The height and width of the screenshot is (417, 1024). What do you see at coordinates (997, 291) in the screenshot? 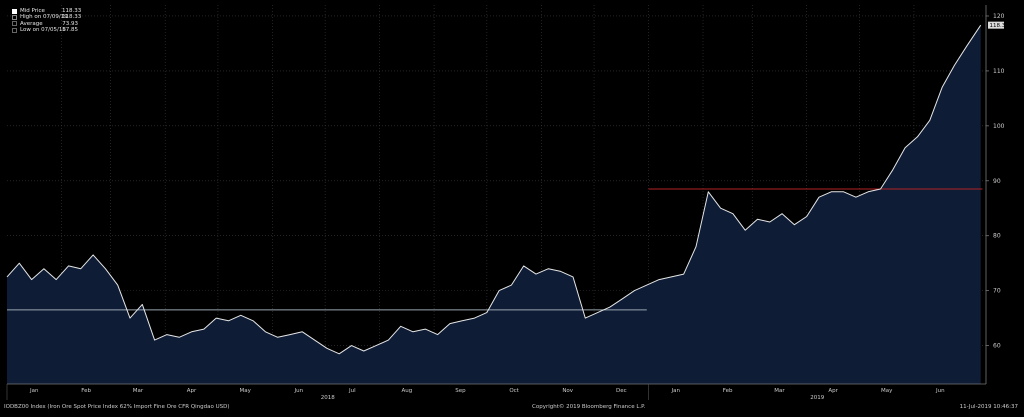
I see `y-tick-label: 70` at bounding box center [997, 291].